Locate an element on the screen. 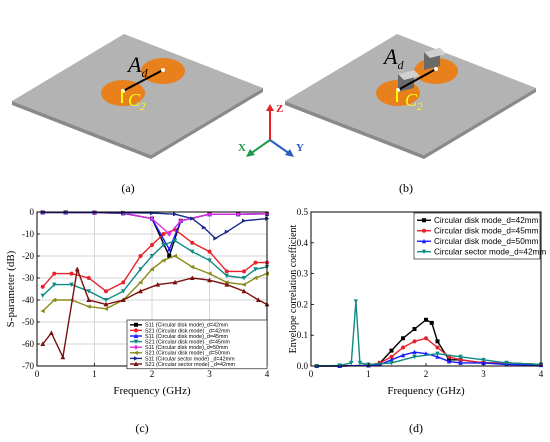  y-tick-label: 0.1 is located at coordinates (302, 335).